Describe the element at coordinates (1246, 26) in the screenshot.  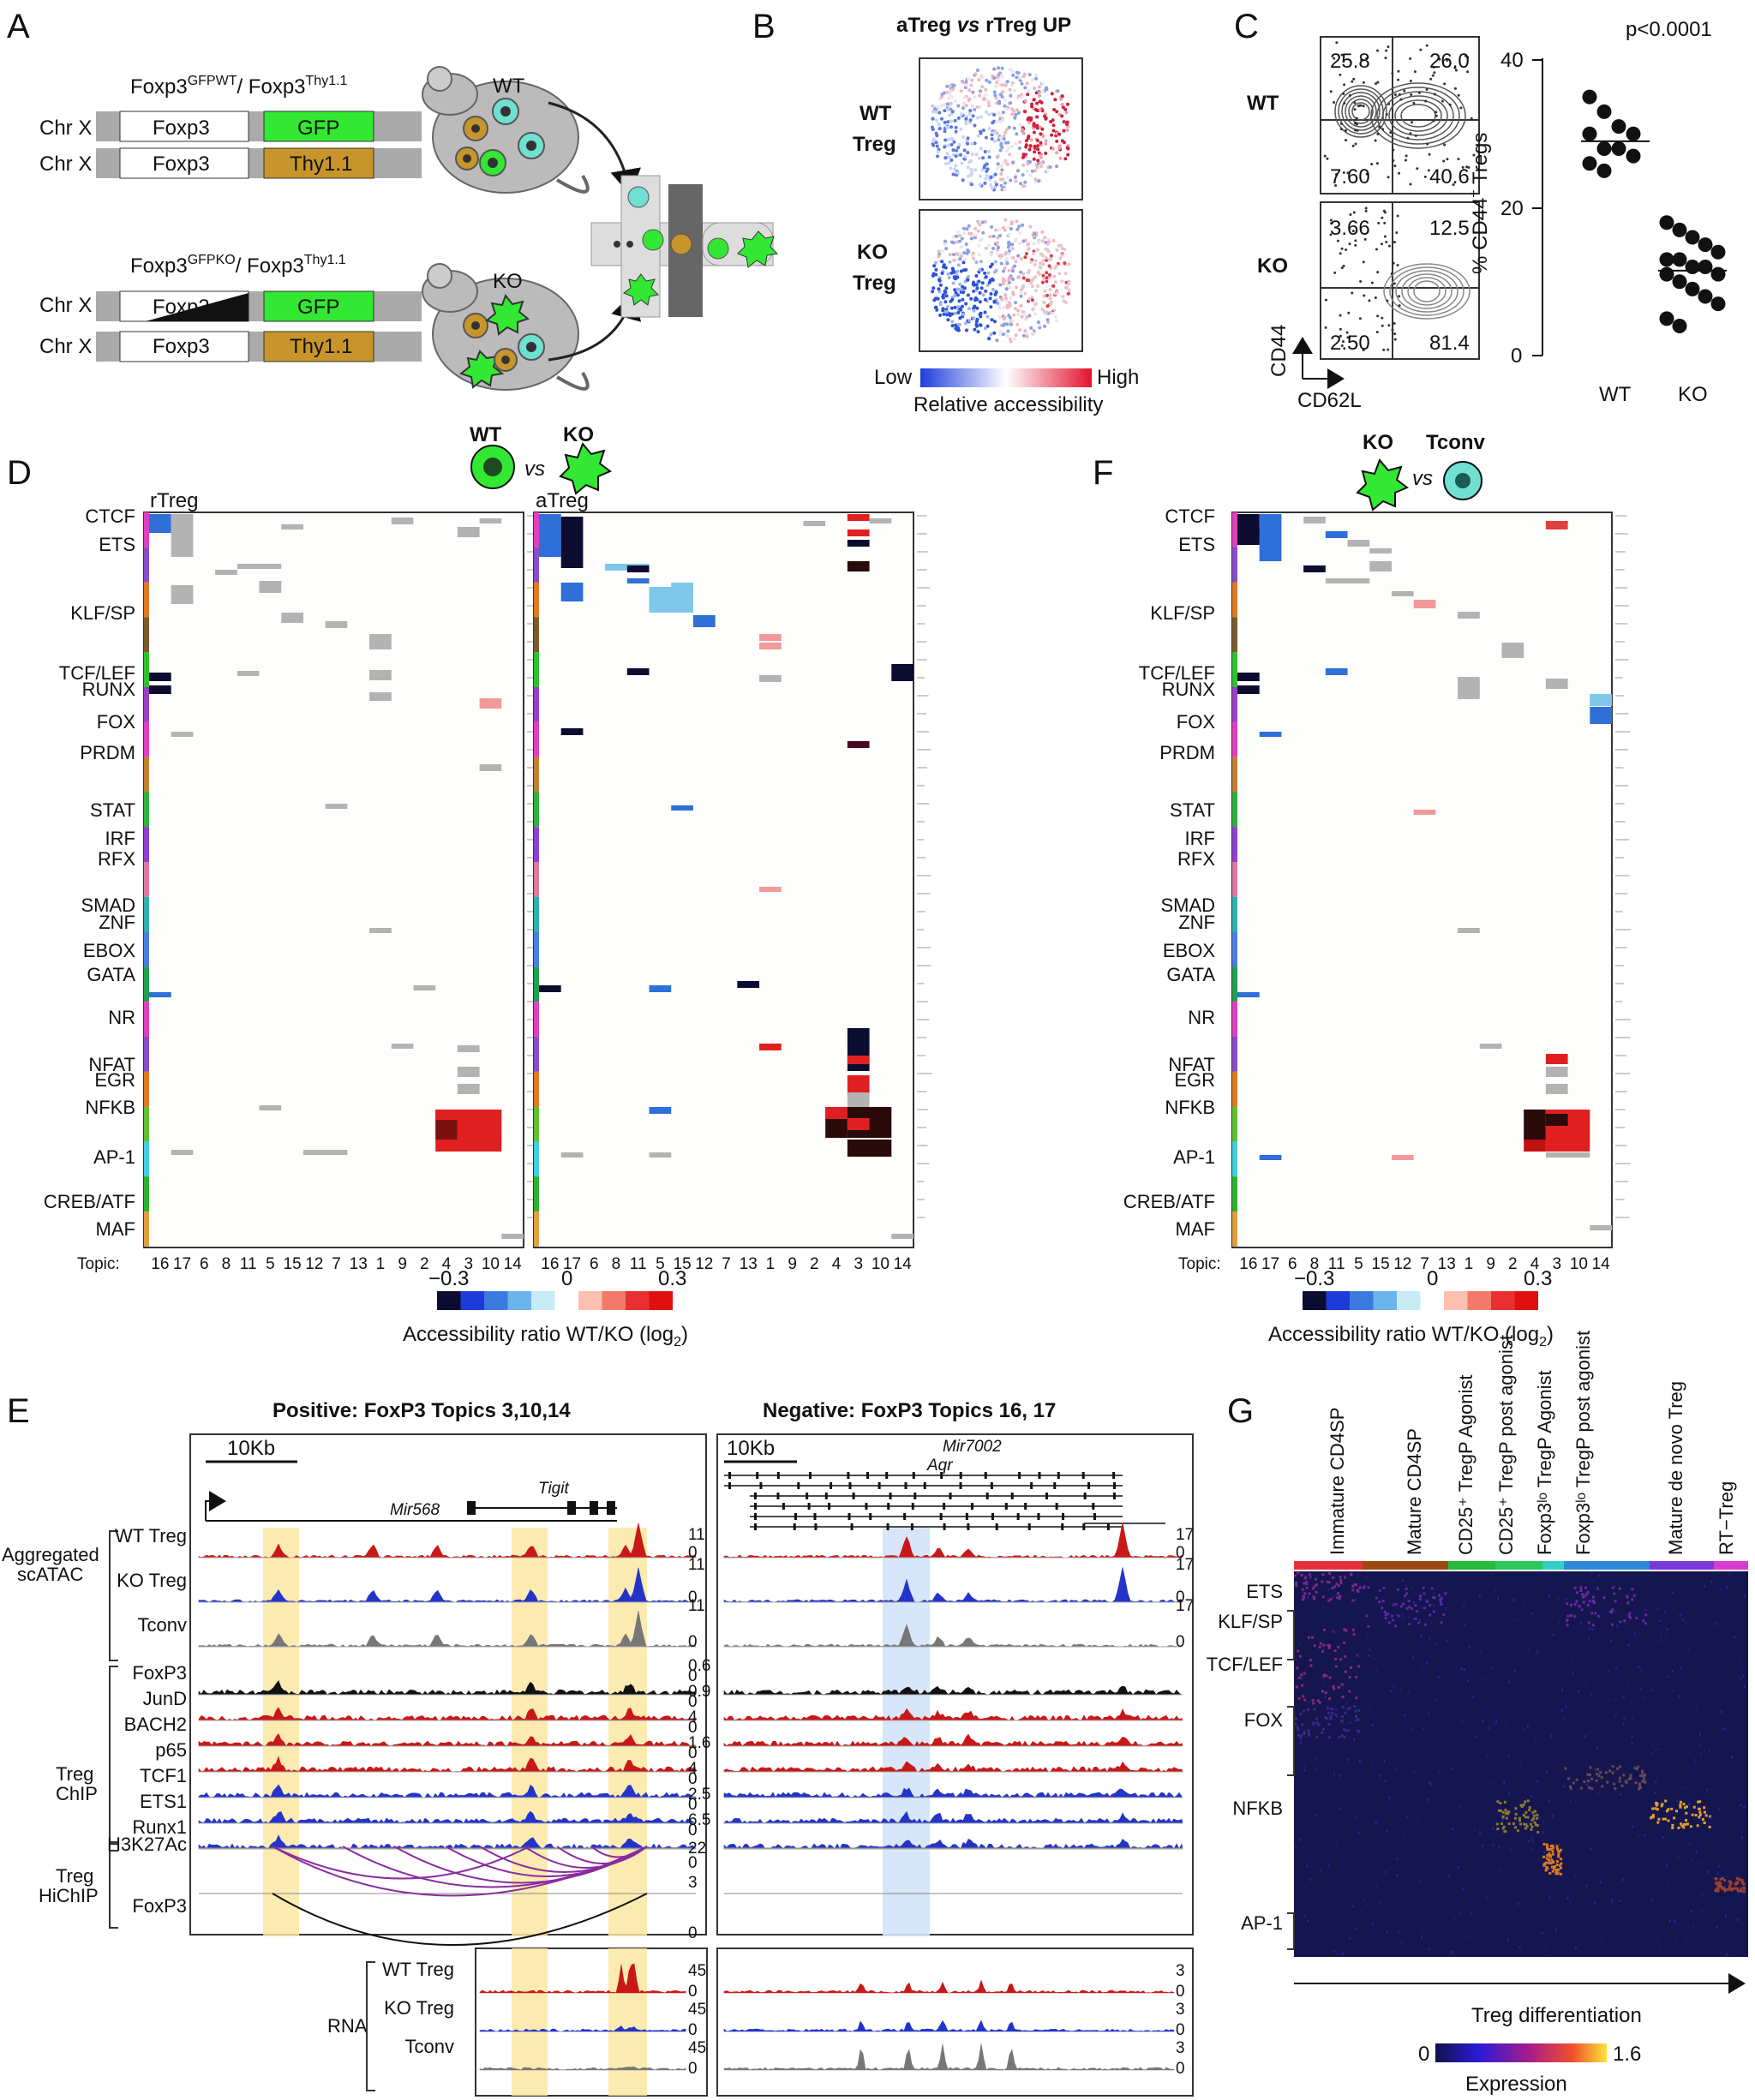
I see `panel-letter-c: C` at that location.